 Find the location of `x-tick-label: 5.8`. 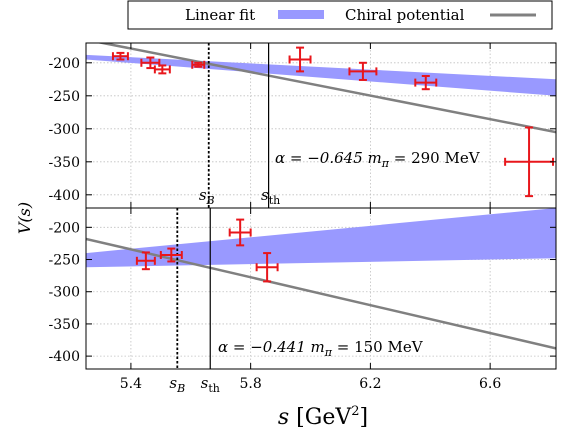

x-tick-label: 5.8 is located at coordinates (251, 384).